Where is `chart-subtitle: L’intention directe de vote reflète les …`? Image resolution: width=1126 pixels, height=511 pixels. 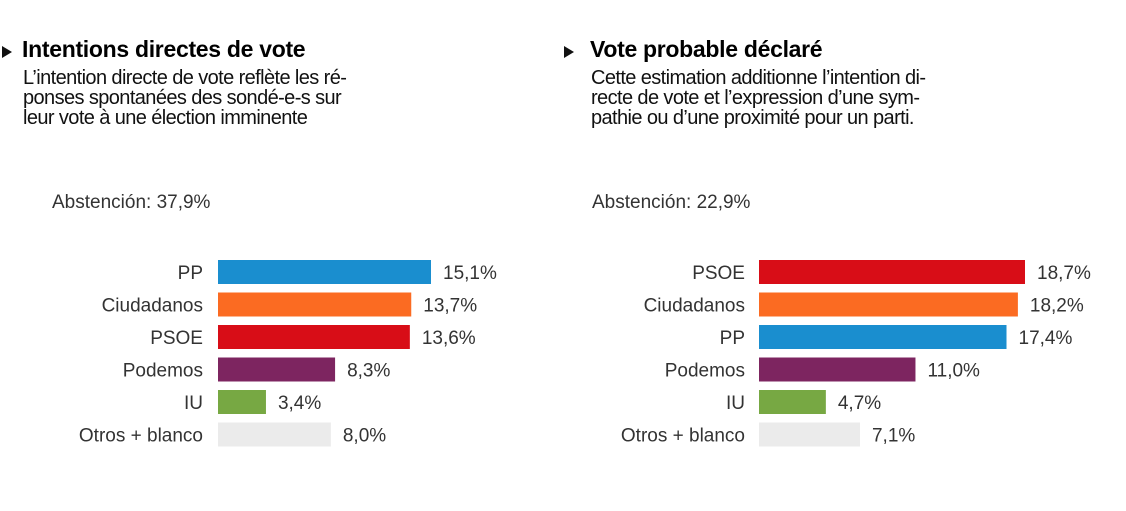
chart-subtitle: L’intention directe de vote reflète les … is located at coordinates (185, 98).